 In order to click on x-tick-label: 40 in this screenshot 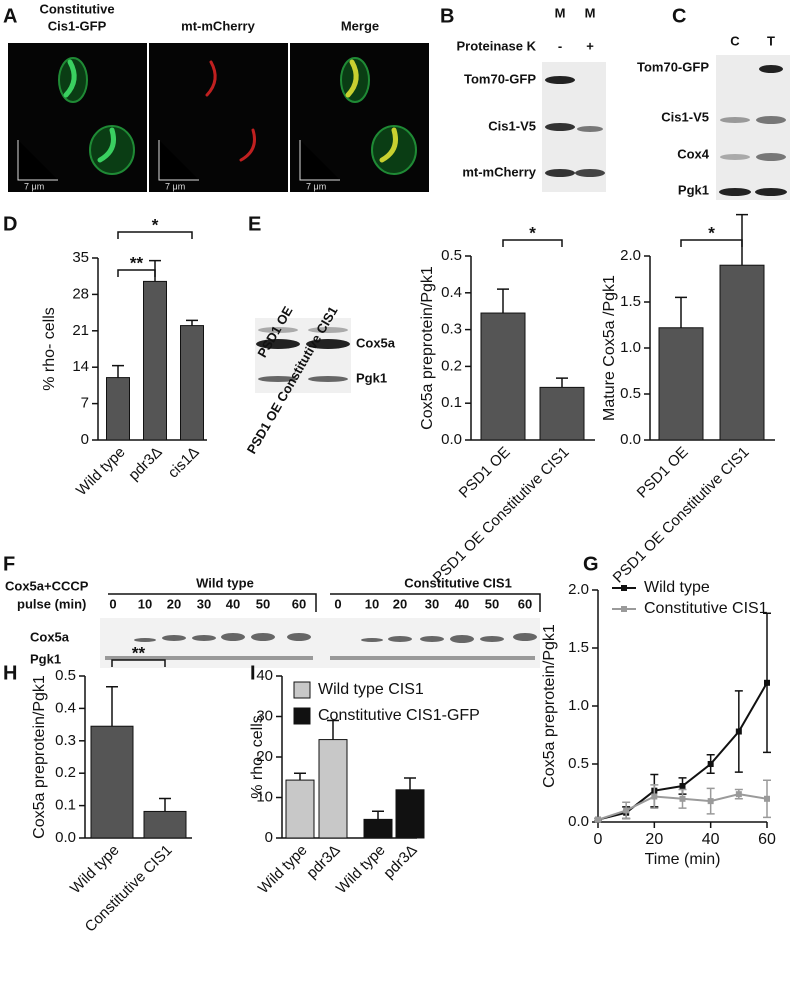, I will do `click(711, 839)`.